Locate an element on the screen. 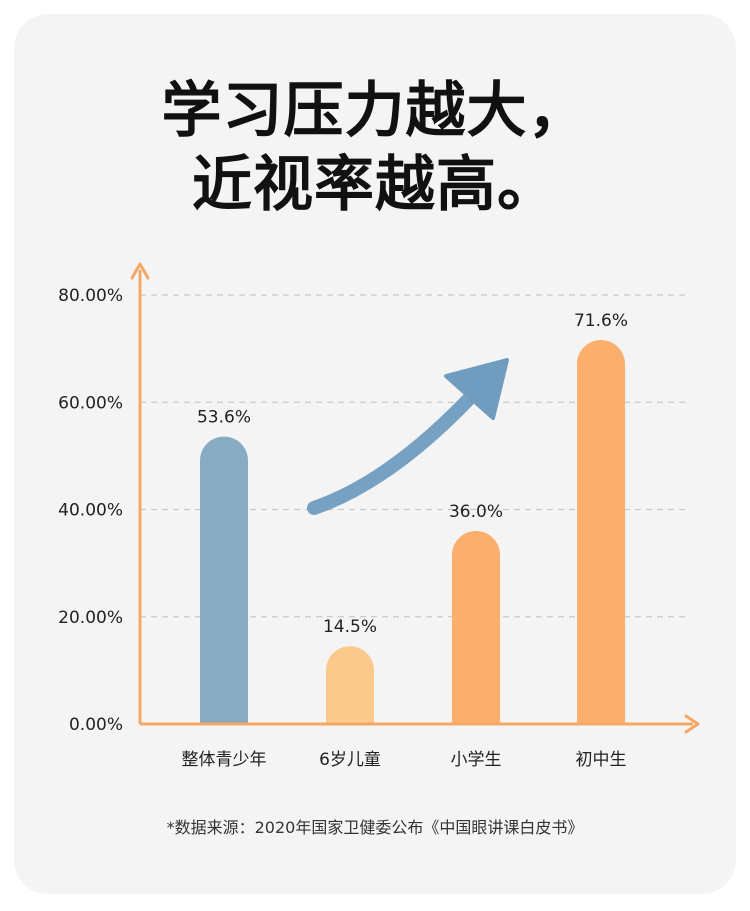  y-tick-label: 60.00% is located at coordinates (90, 403).